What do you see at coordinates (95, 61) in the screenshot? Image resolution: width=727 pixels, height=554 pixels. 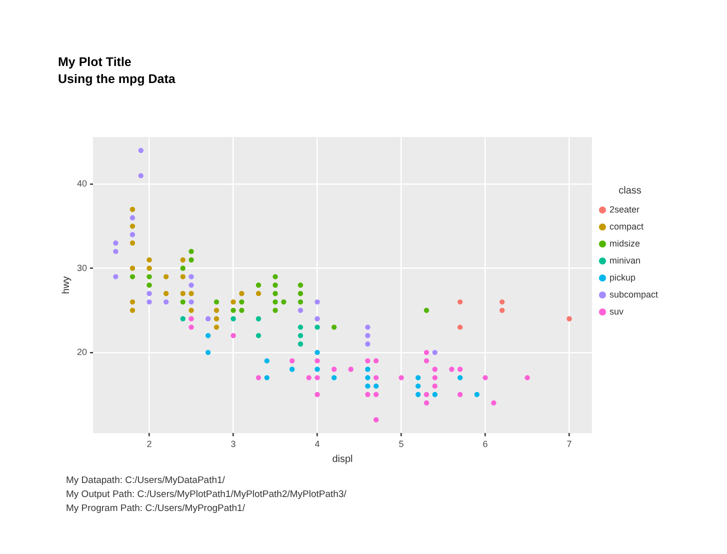 I see `chart-title: My Plot Title` at bounding box center [95, 61].